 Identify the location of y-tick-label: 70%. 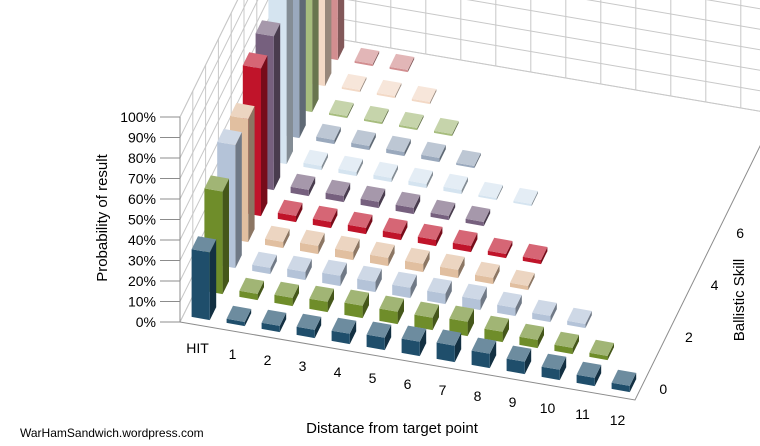
(142, 179).